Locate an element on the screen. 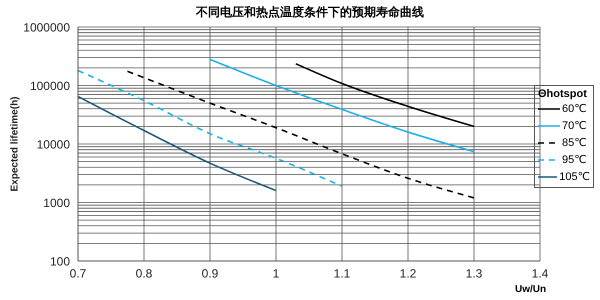 The image size is (600, 300). x-tick-label: 0.7 is located at coordinates (78, 273).